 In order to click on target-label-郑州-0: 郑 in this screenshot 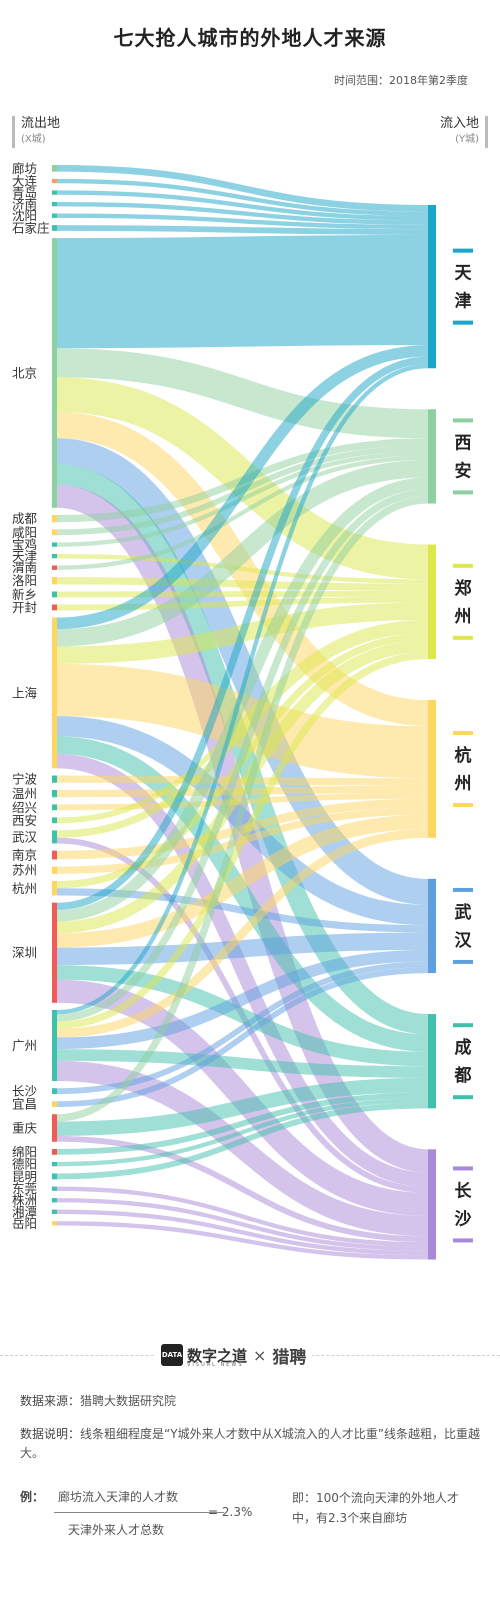, I will do `click(463, 588)`.